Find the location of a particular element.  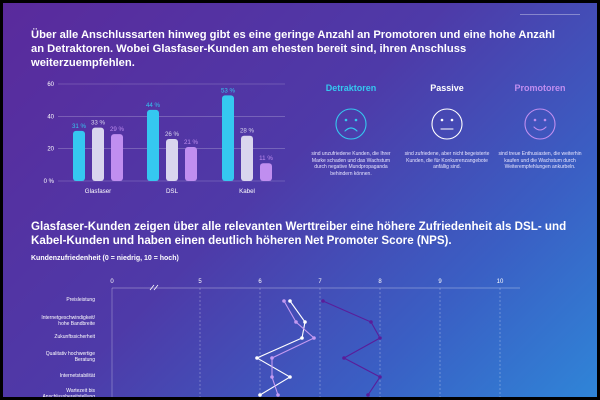

x-tick-label: 9 is located at coordinates (440, 282).